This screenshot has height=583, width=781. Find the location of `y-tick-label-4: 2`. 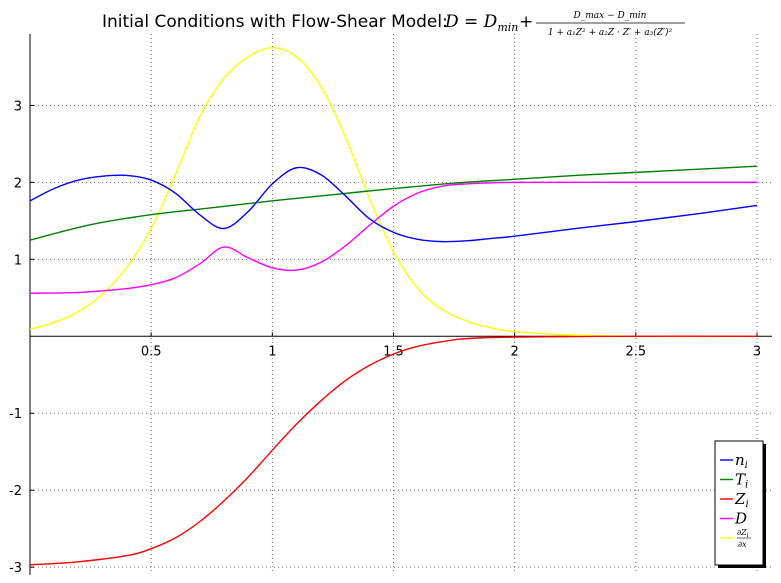

y-tick-label-4: 2 is located at coordinates (18, 183).